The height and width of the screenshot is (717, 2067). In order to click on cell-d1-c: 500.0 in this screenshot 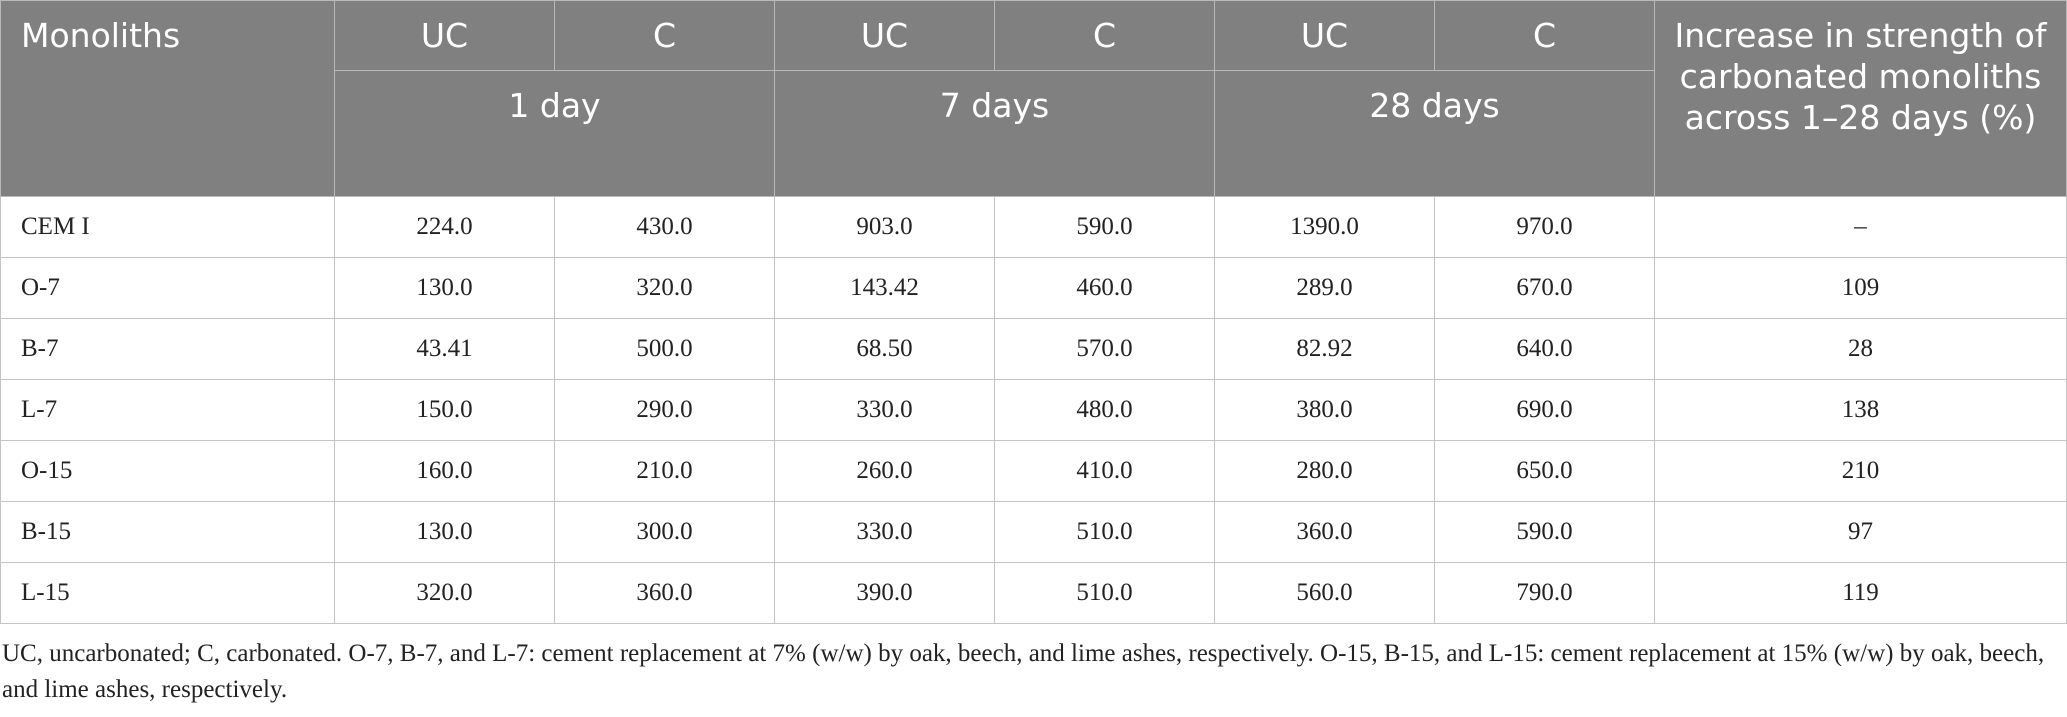, I will do `click(664, 349)`.